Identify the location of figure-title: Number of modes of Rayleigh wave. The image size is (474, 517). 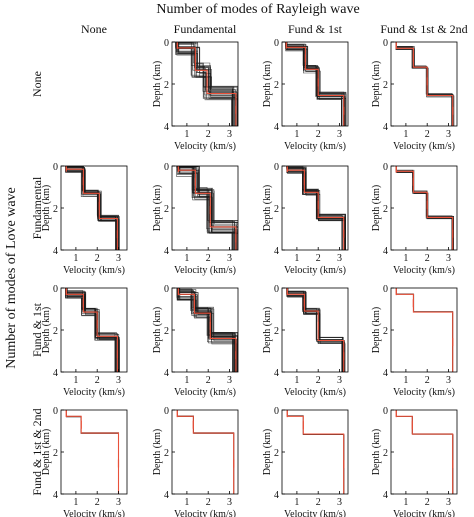
(257, 9).